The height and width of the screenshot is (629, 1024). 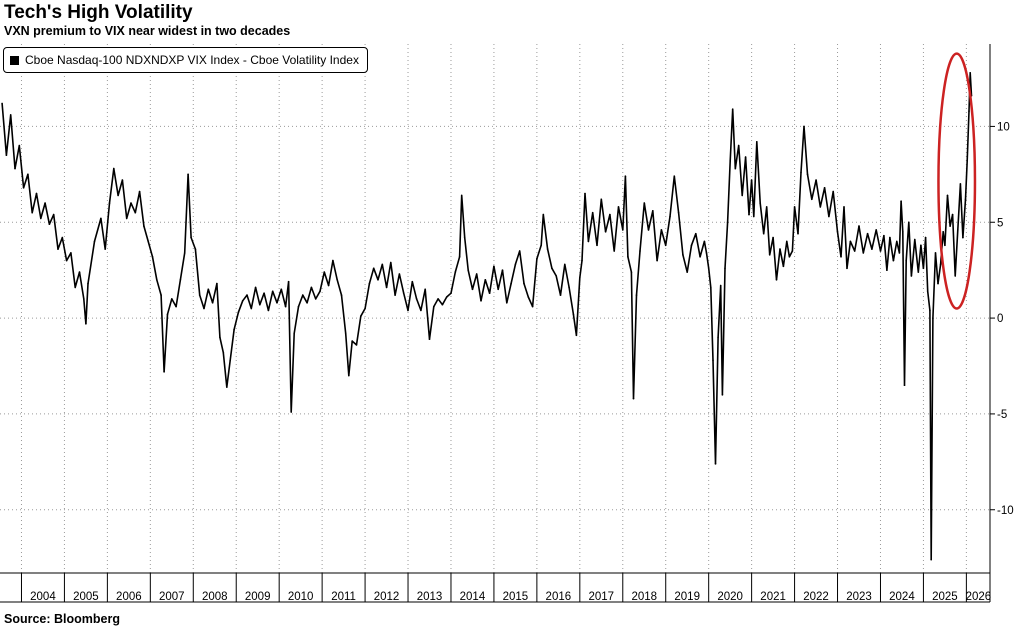 What do you see at coordinates (43, 597) in the screenshot?
I see `x-tick-label: 2004` at bounding box center [43, 597].